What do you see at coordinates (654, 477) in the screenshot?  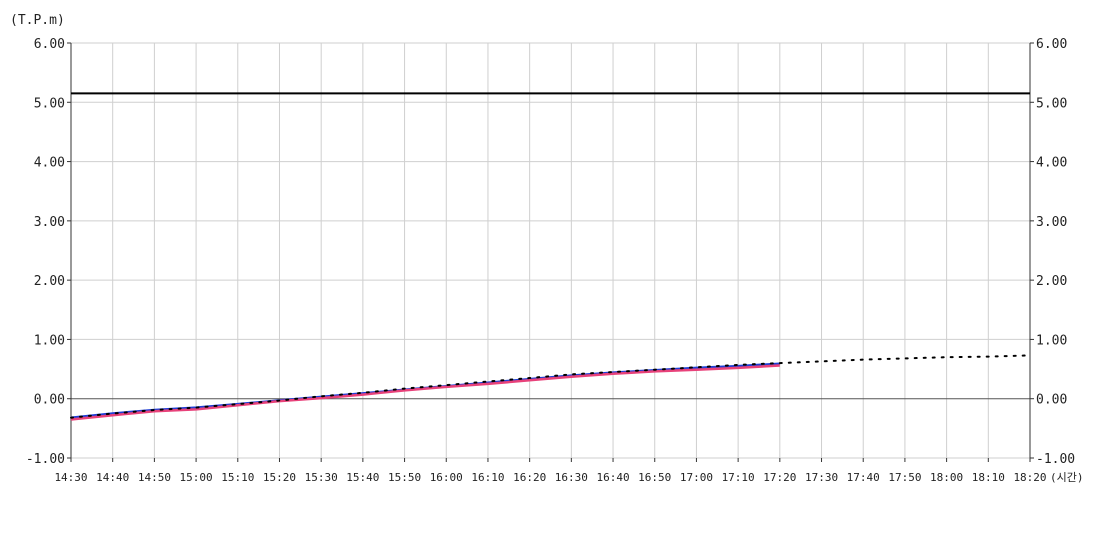 I see `x-tick-label: 16:50` at bounding box center [654, 477].